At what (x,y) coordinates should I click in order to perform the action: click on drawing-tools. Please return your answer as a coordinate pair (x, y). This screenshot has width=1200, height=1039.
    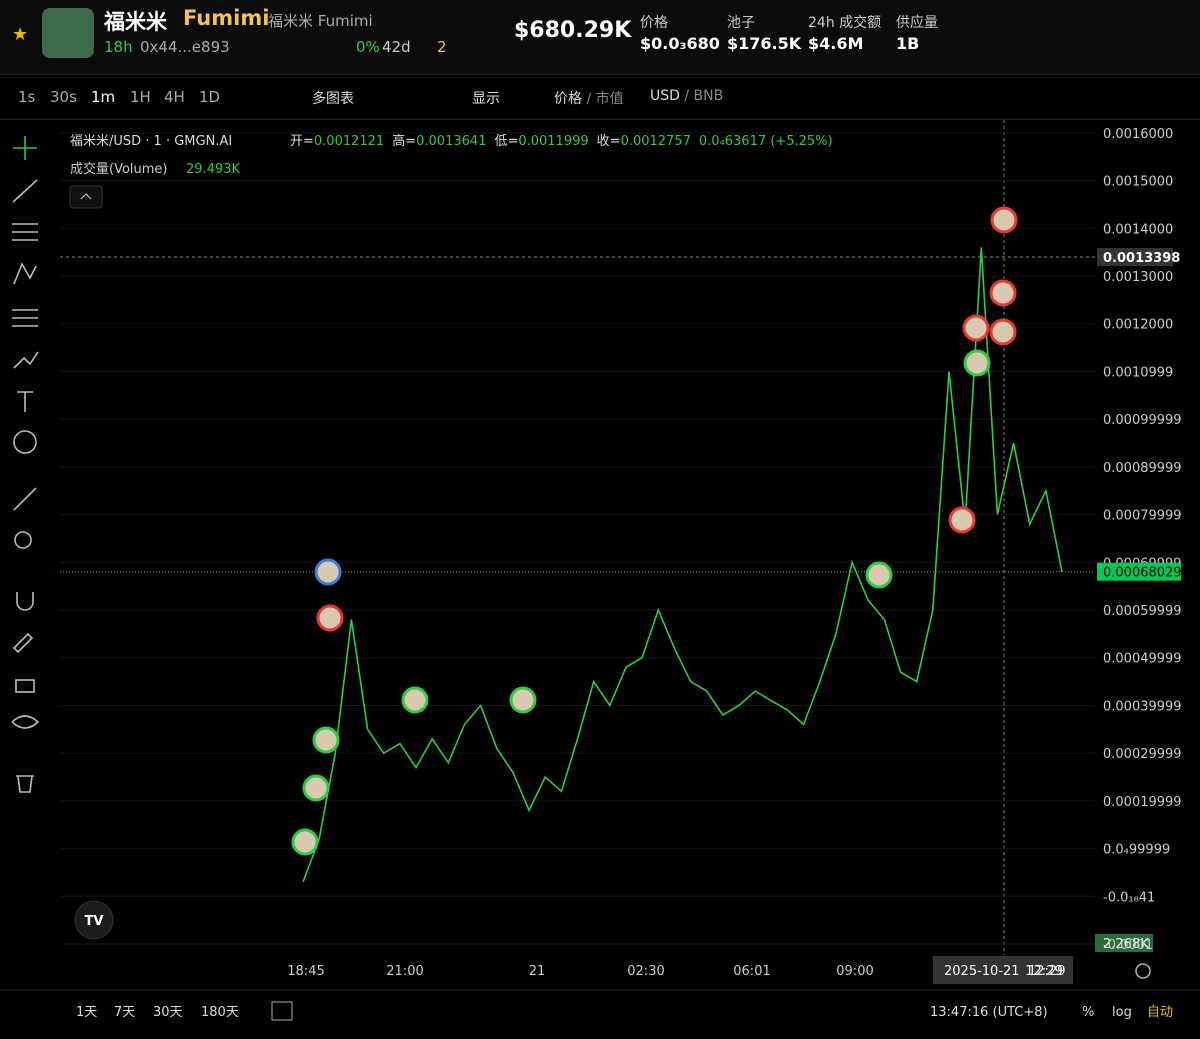
    Looking at the image, I should click on (25, 464).